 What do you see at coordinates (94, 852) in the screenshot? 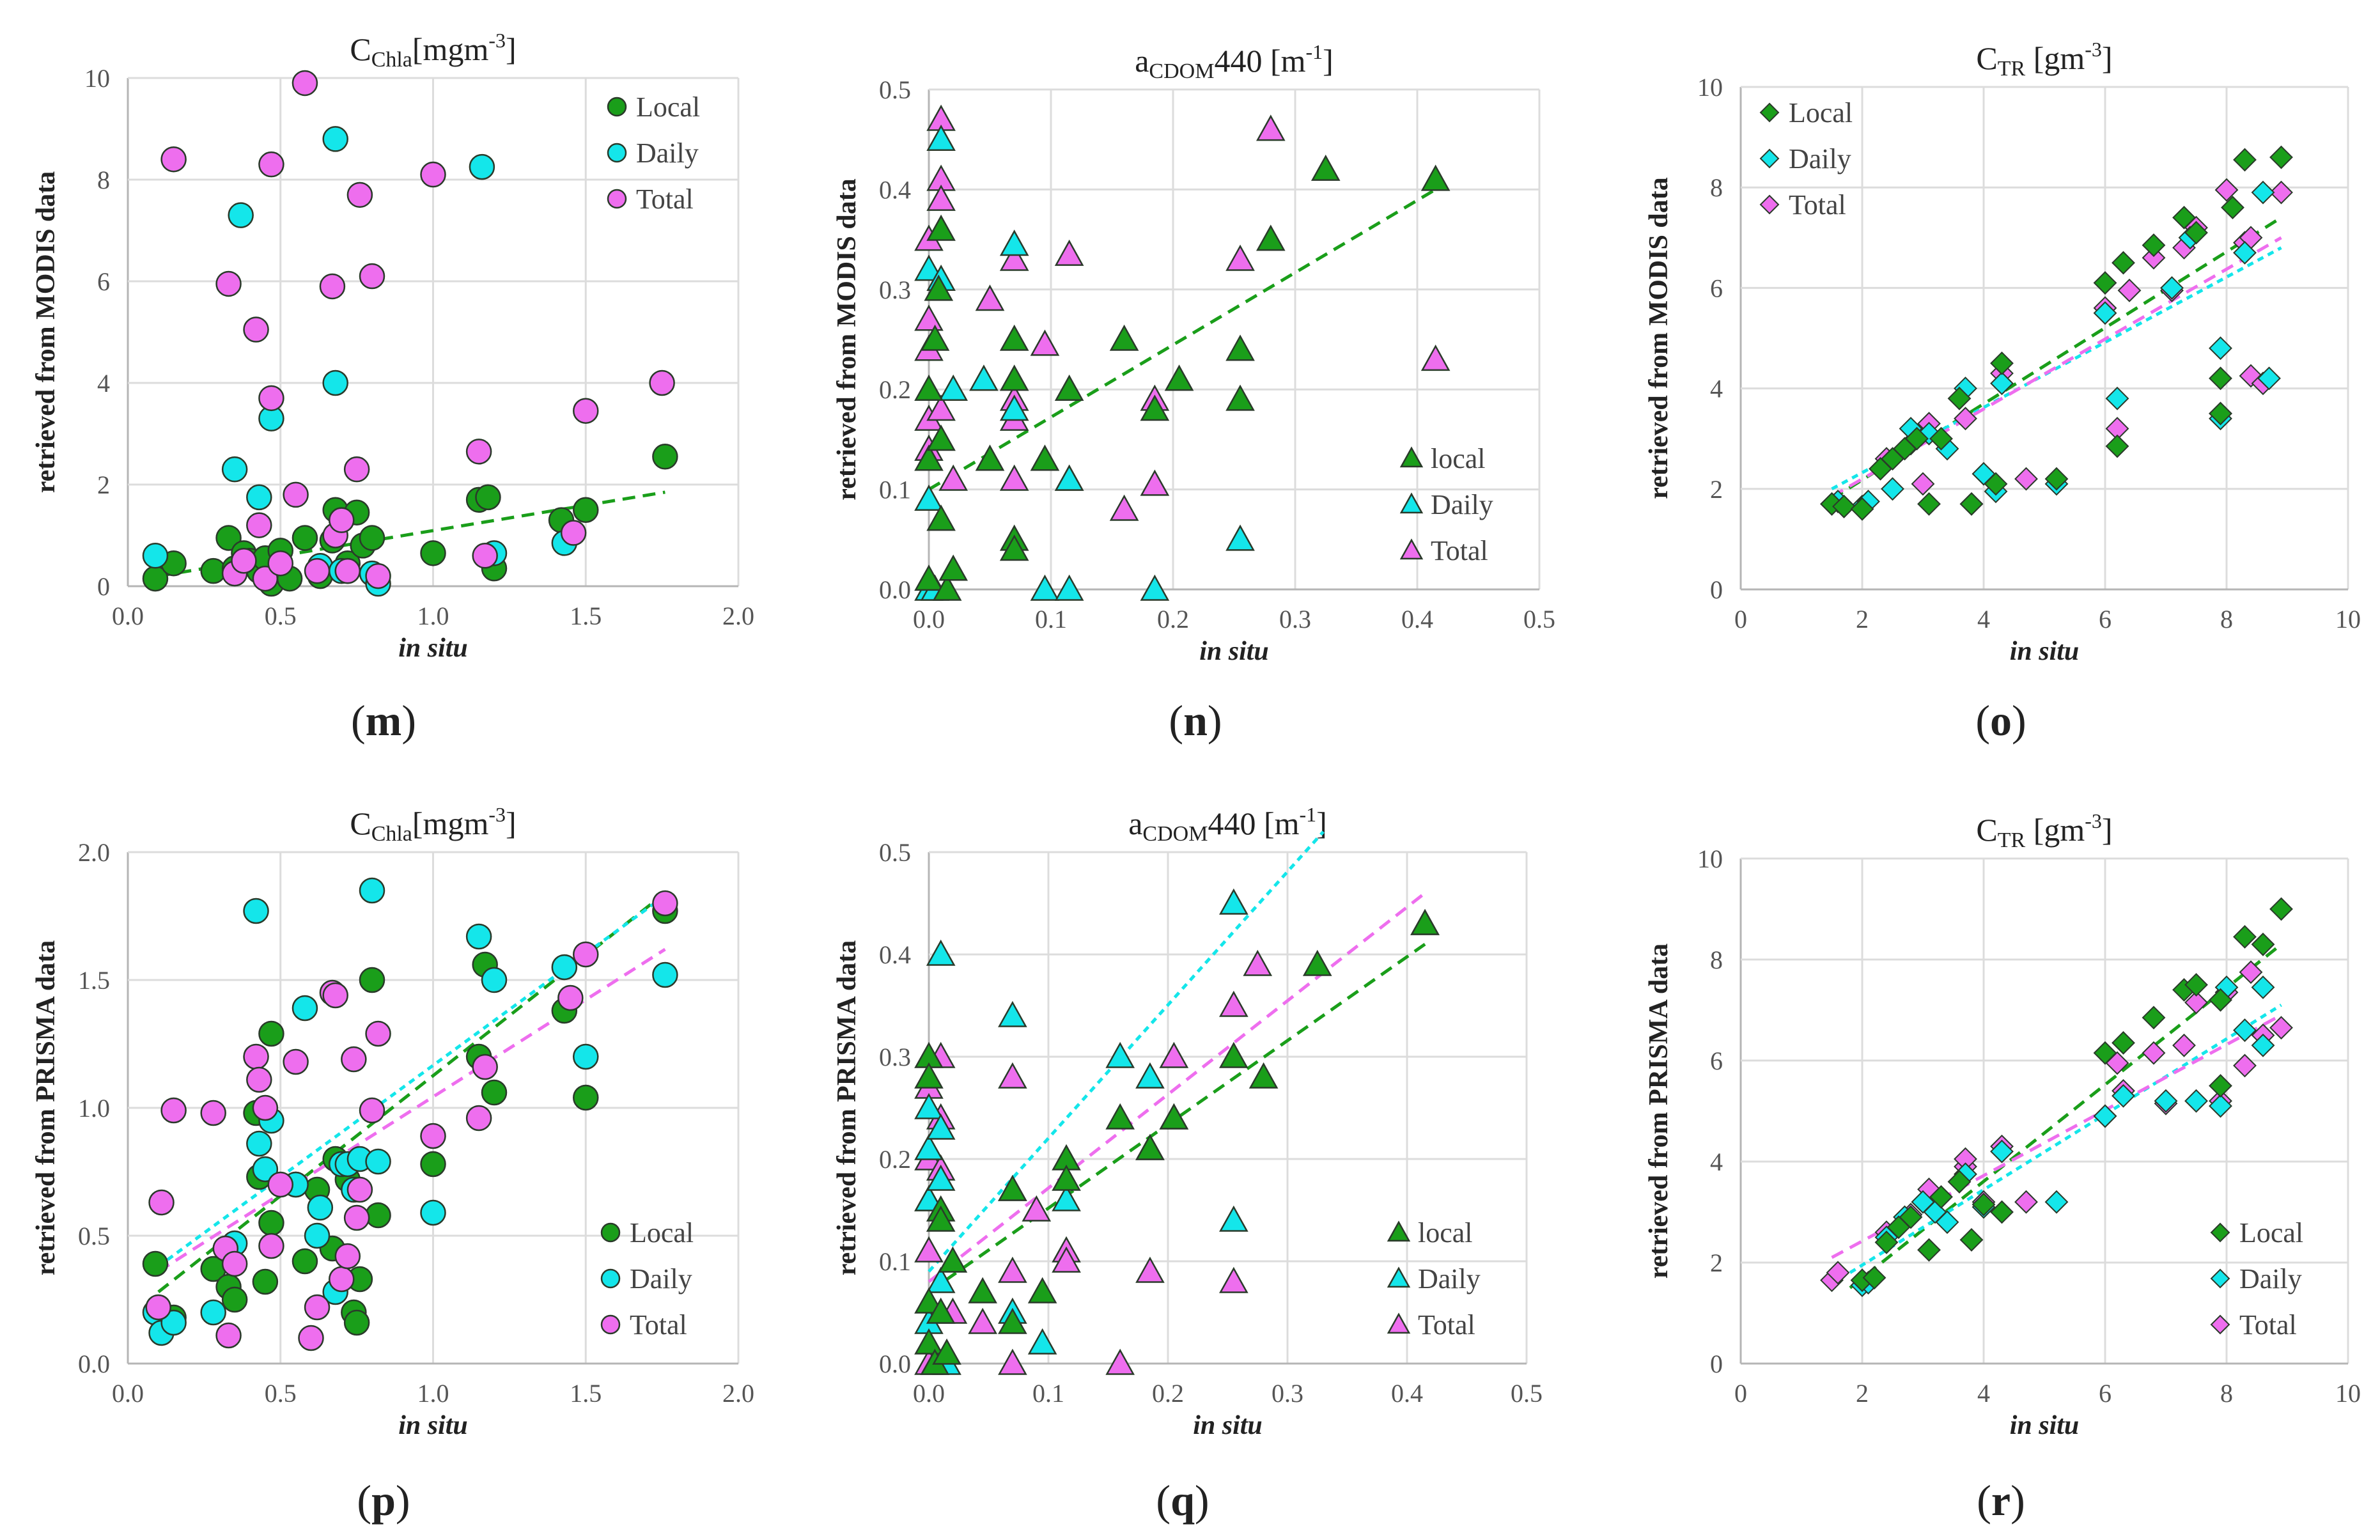
I see `y-tick-label: 2.0` at bounding box center [94, 852].